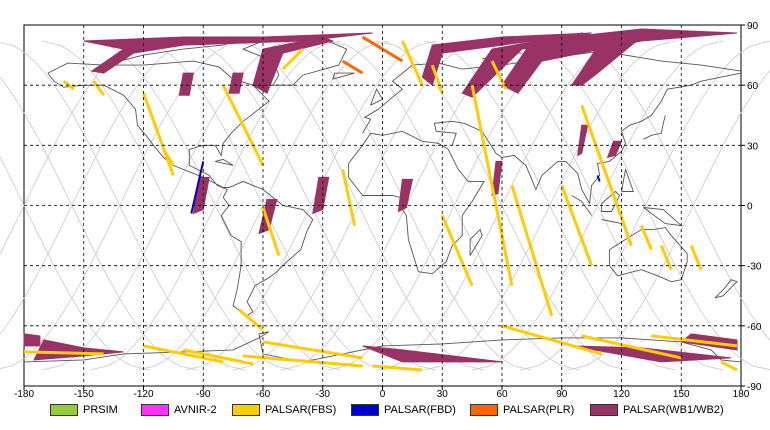 The height and width of the screenshot is (430, 770). What do you see at coordinates (443, 394) in the screenshot?
I see `x-tick-label: 30` at bounding box center [443, 394].